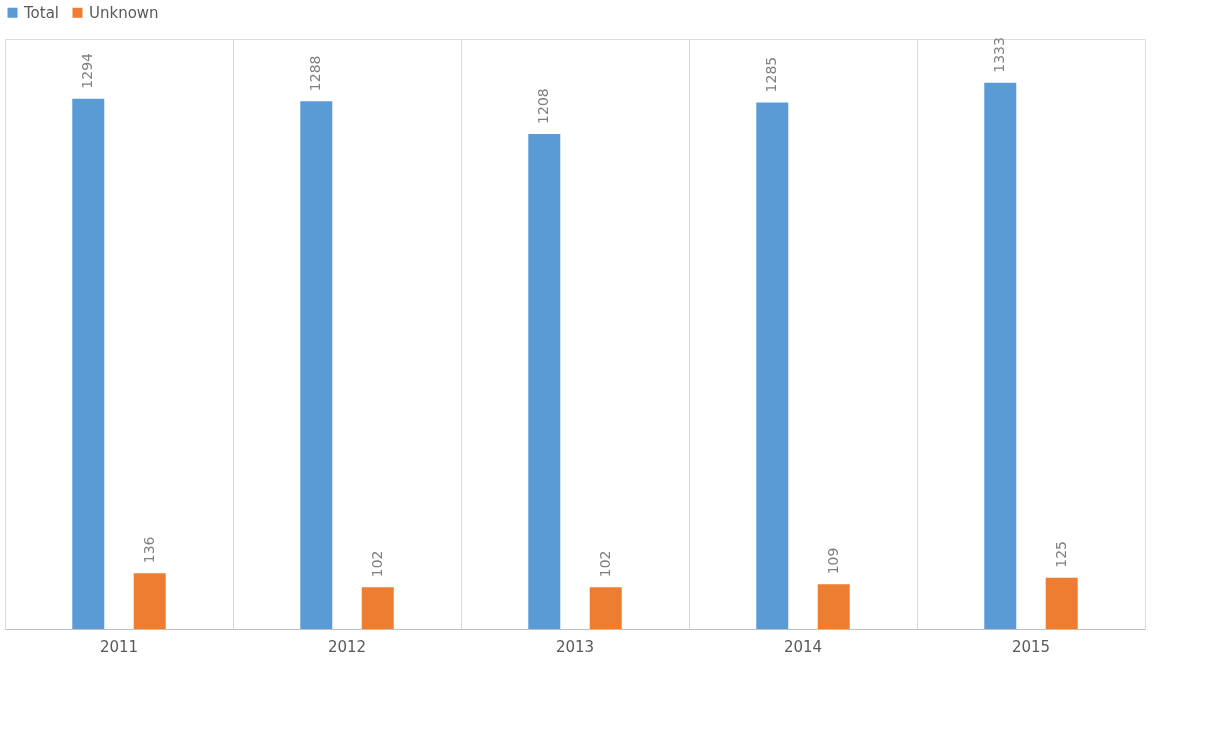 The width and height of the screenshot is (1225, 747). Describe the element at coordinates (803, 646) in the screenshot. I see `x-tick-label: 2014` at that location.